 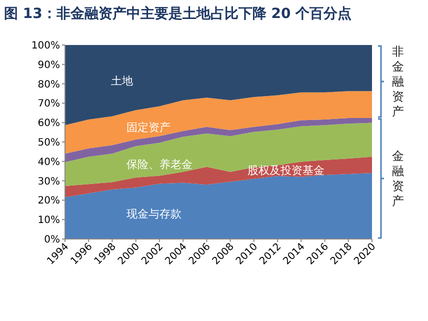 I want to click on series-label: 土地, so click(x=122, y=81).